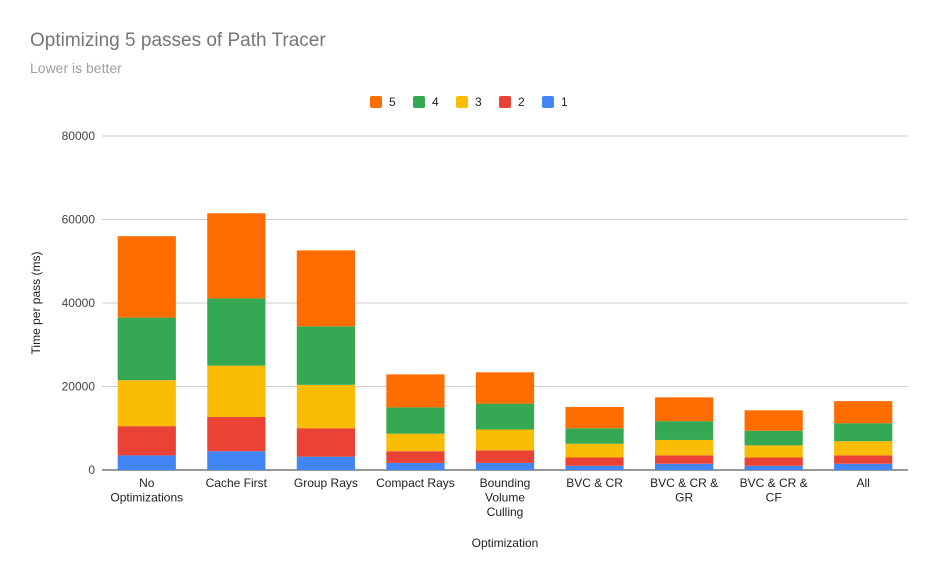  Describe the element at coordinates (415, 483) in the screenshot. I see `x-tick-label: Compact Rays` at that location.